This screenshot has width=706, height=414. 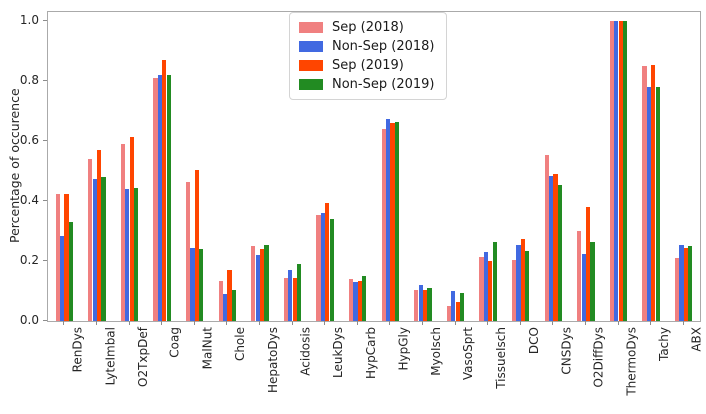 What do you see at coordinates (481, 288) in the screenshot?
I see `bar-TissueIsch-sep-2018-` at bounding box center [481, 288].